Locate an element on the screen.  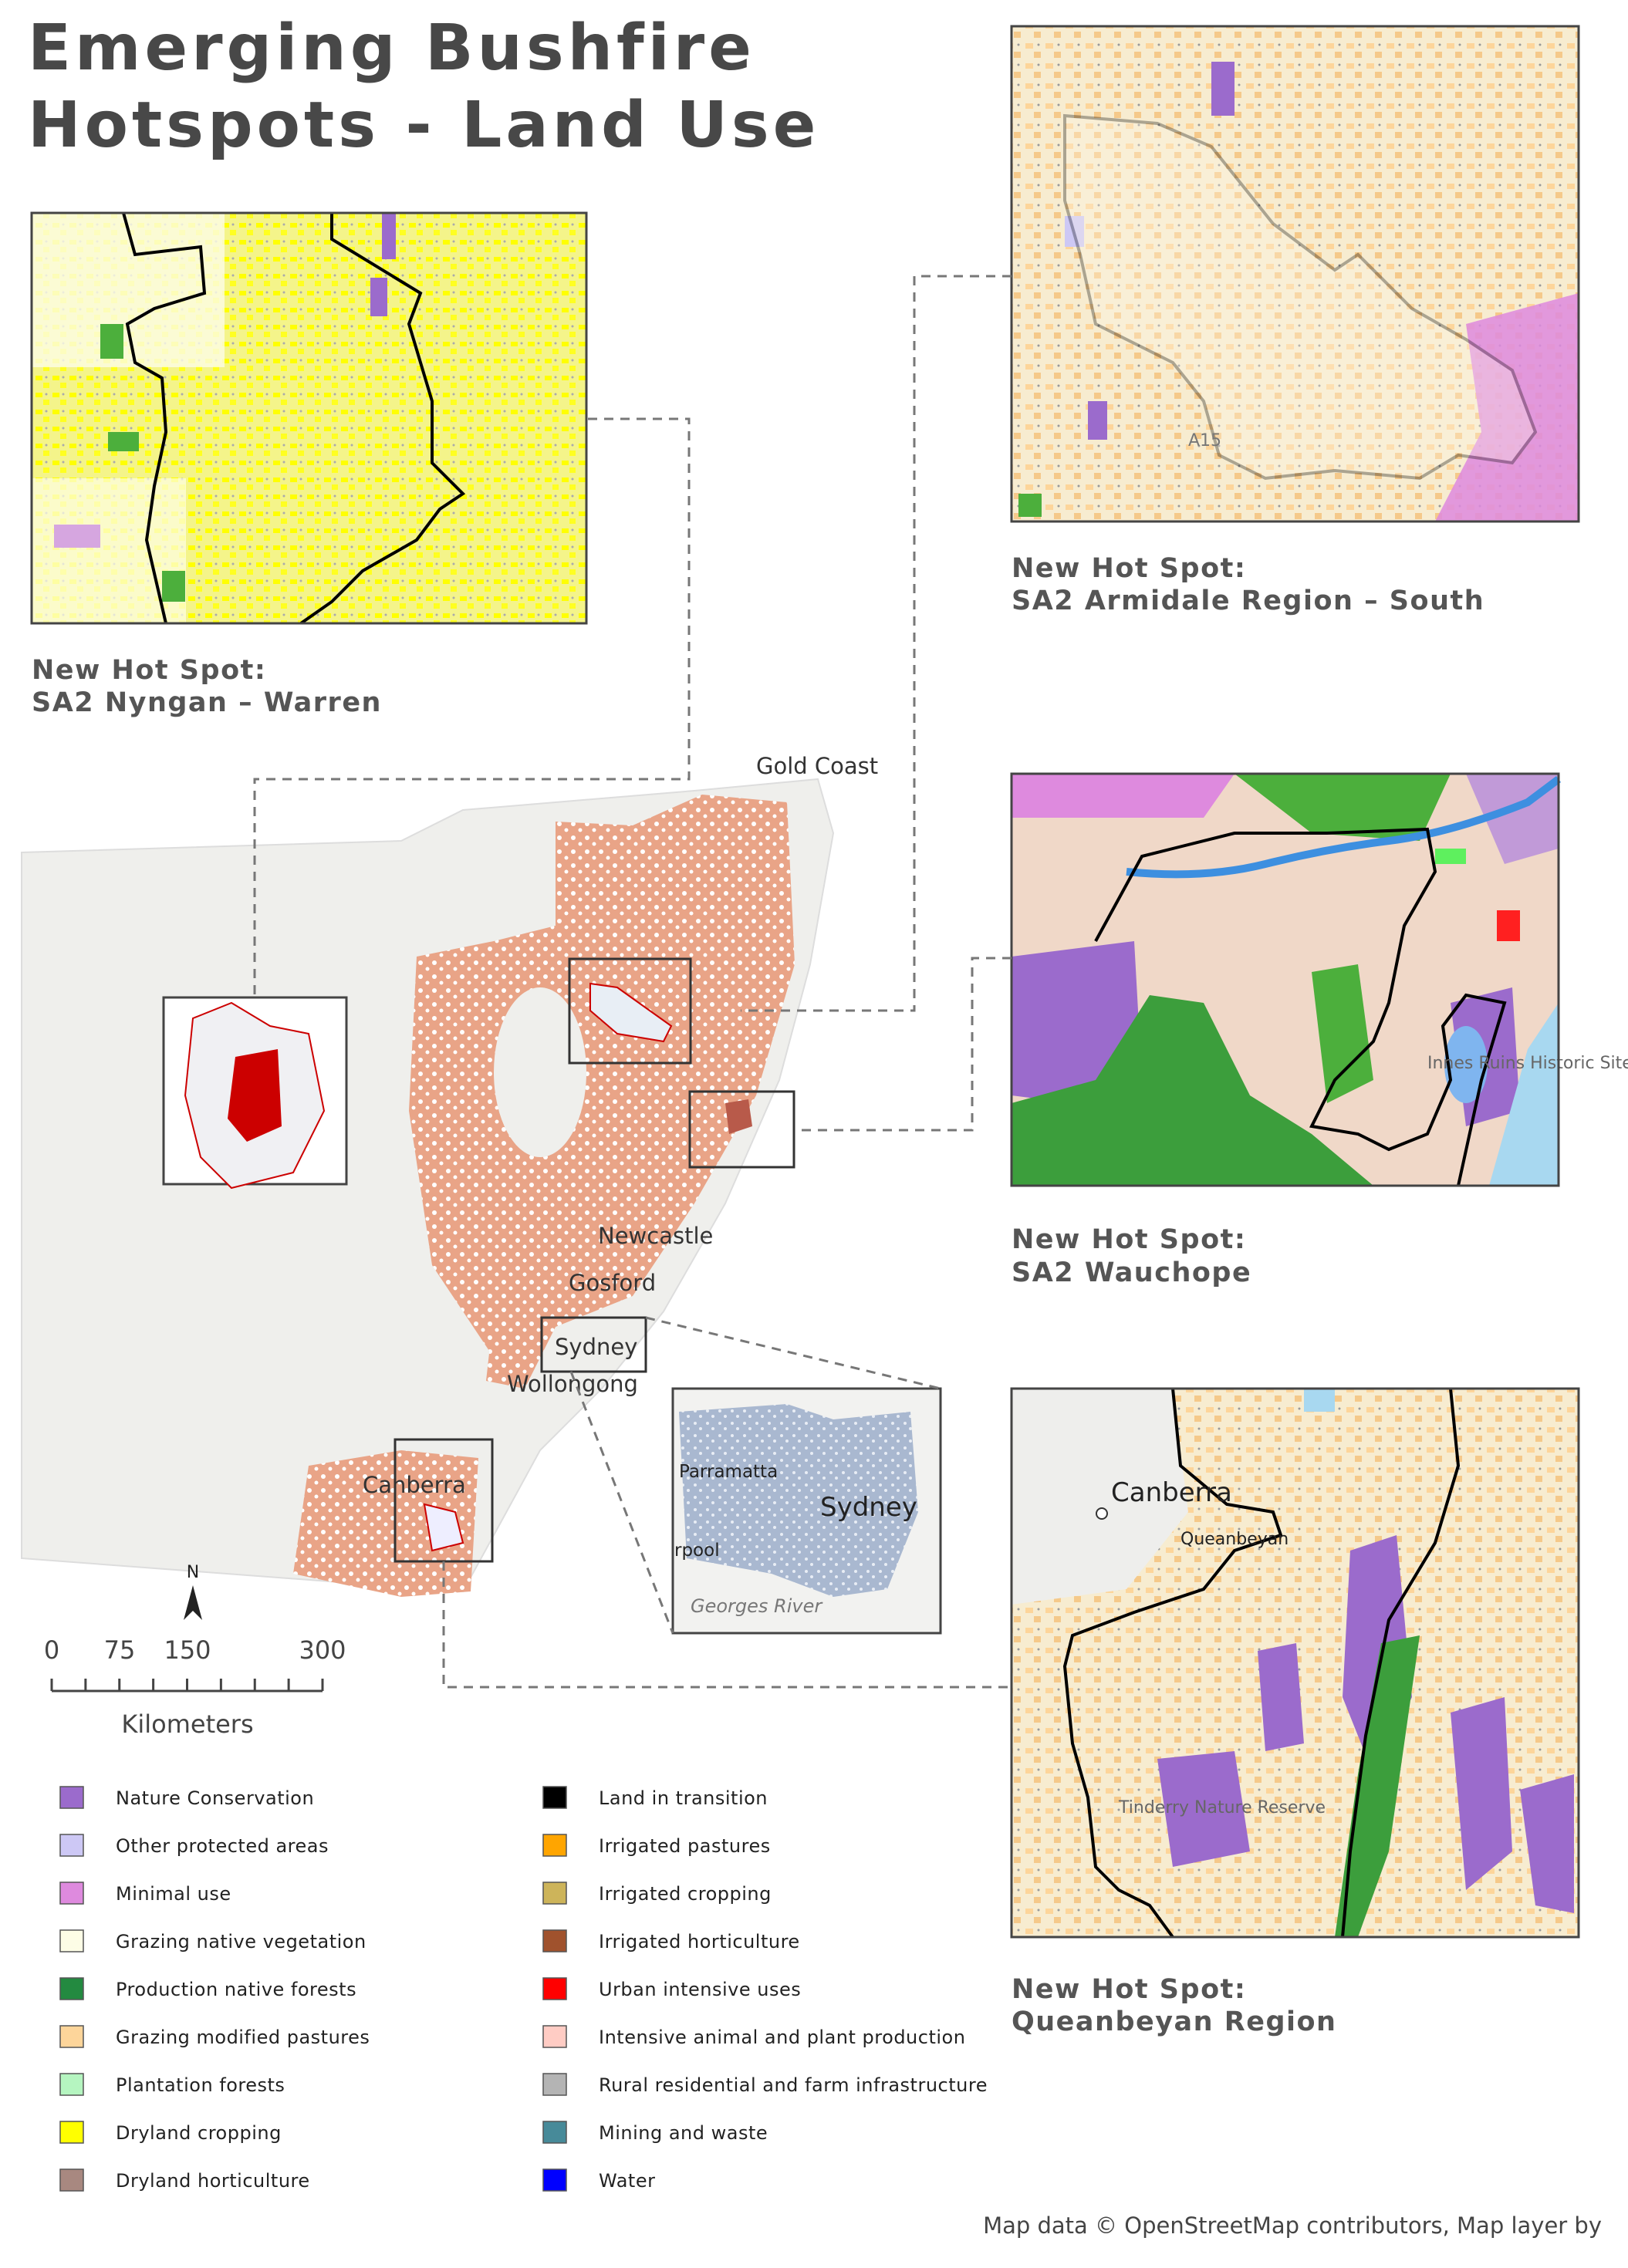
legend-item: Water is located at coordinates (598, 2180).